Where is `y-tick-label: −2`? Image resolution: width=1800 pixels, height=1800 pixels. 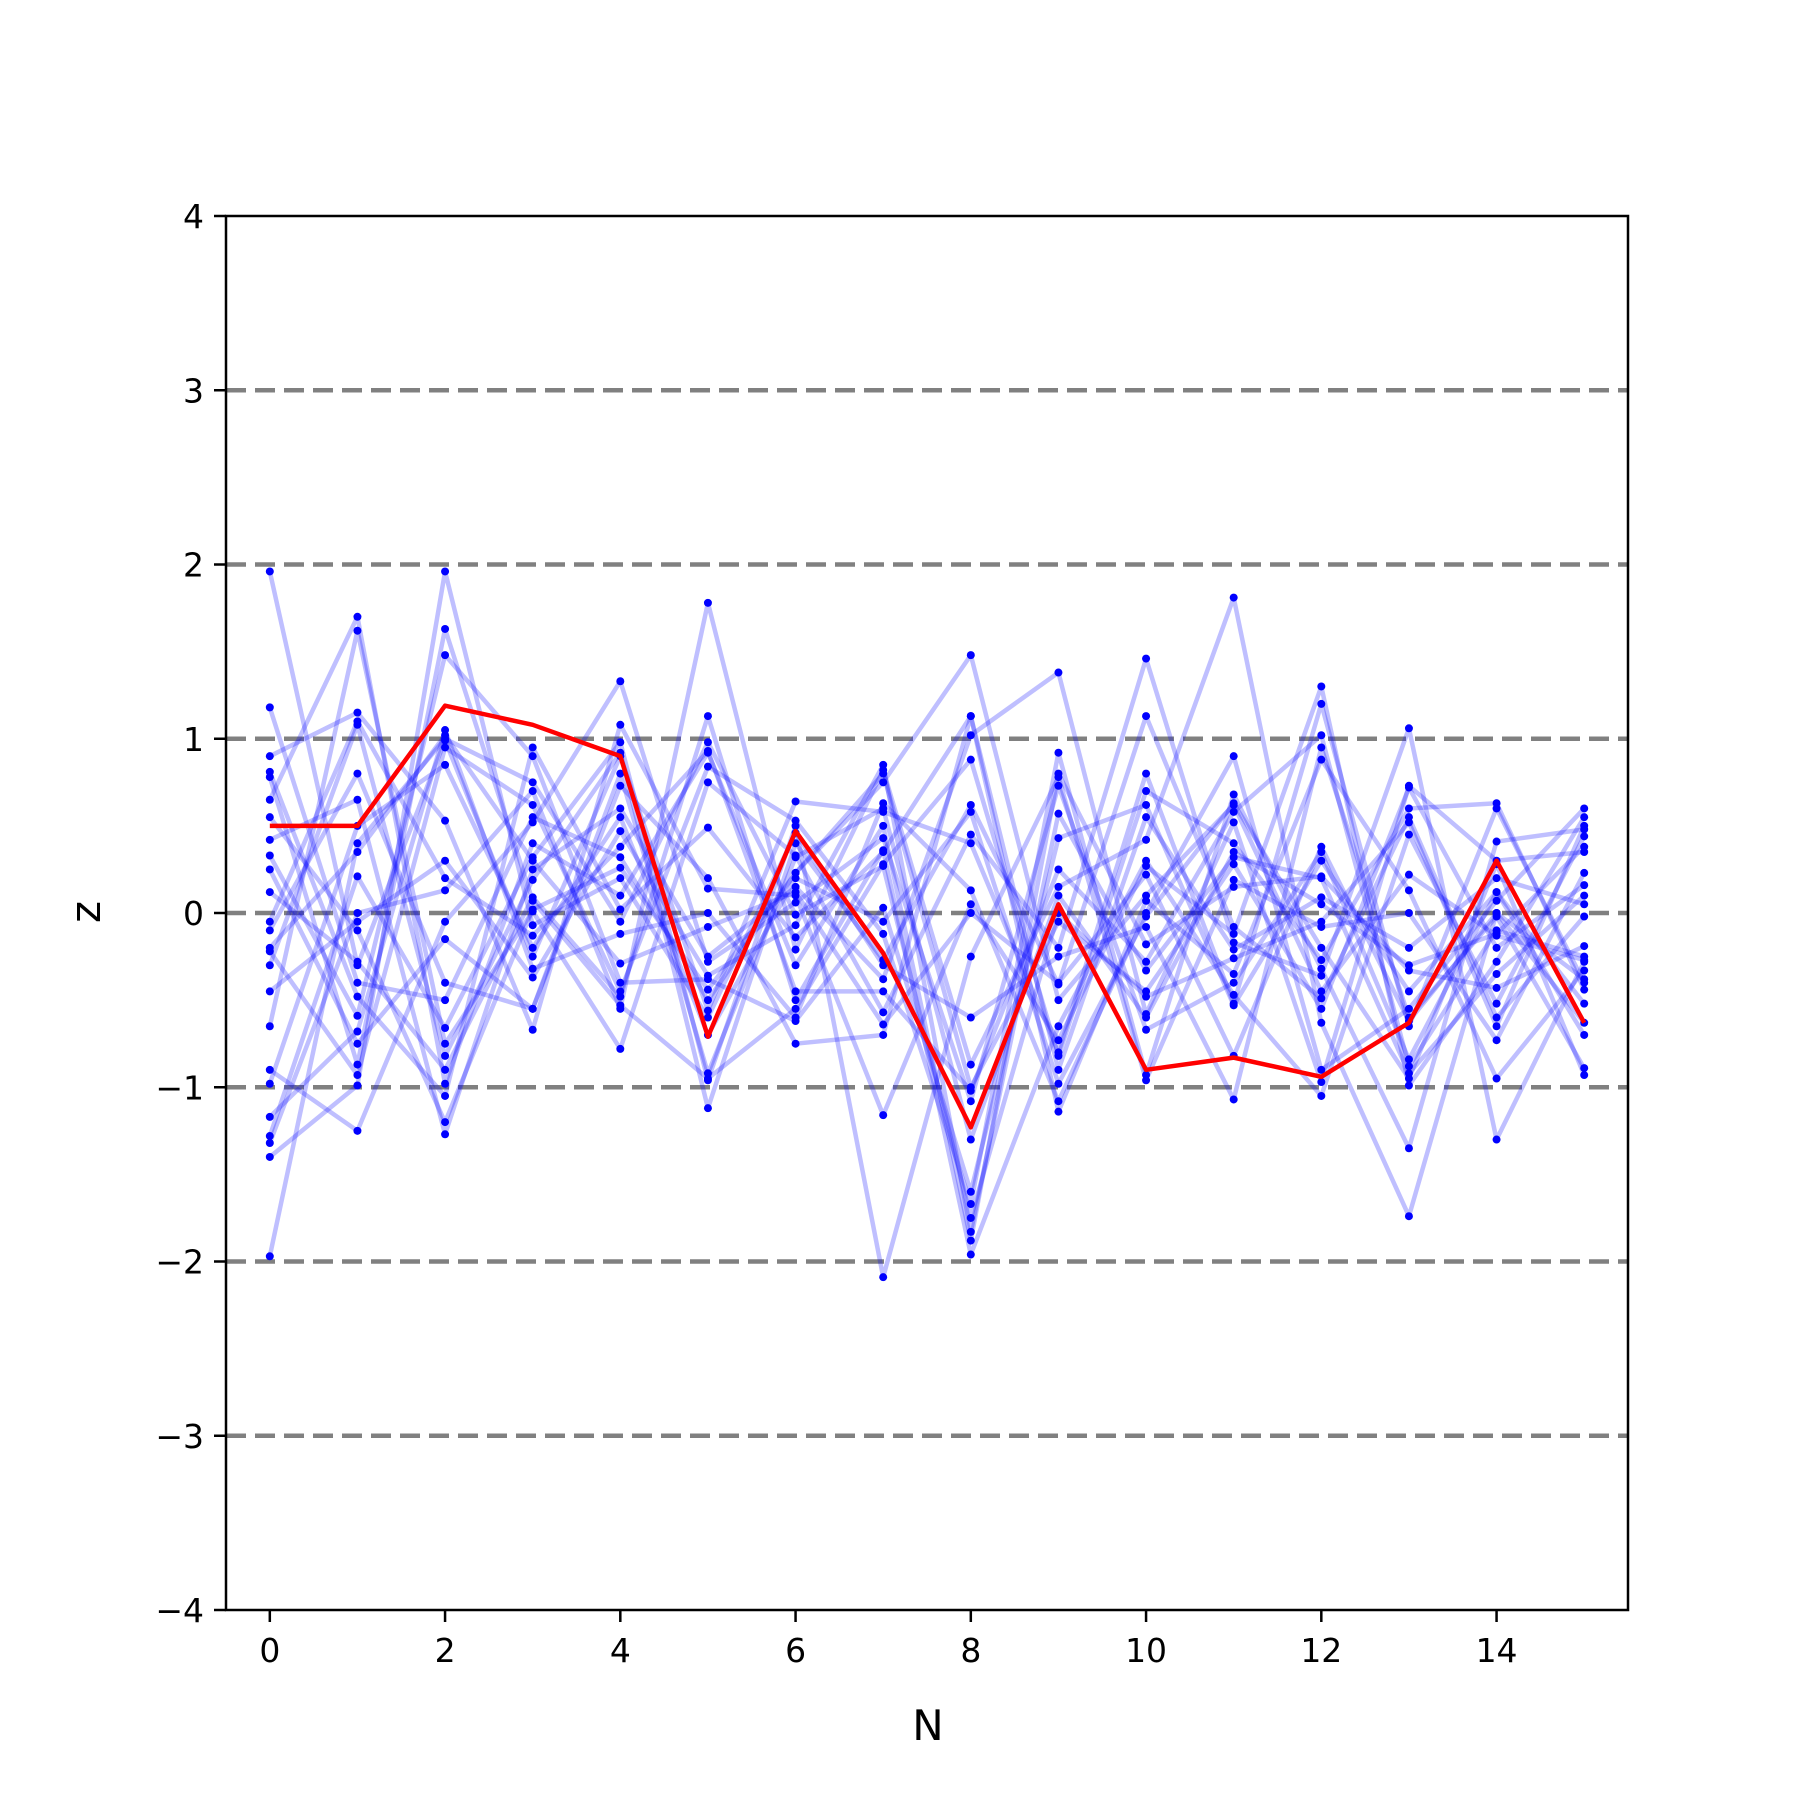 y-tick-label: −2 is located at coordinates (179, 1262).